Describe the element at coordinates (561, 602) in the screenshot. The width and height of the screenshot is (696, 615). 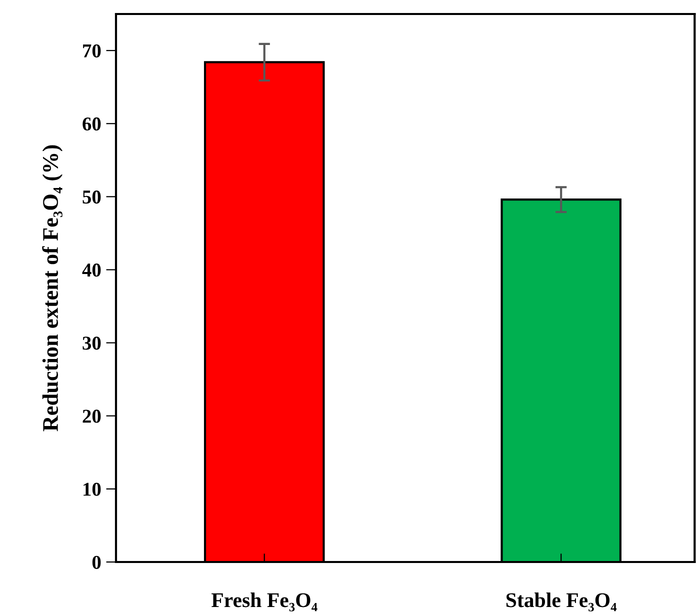
I see `x-tick-label: Stable Fe₃O₄` at that location.